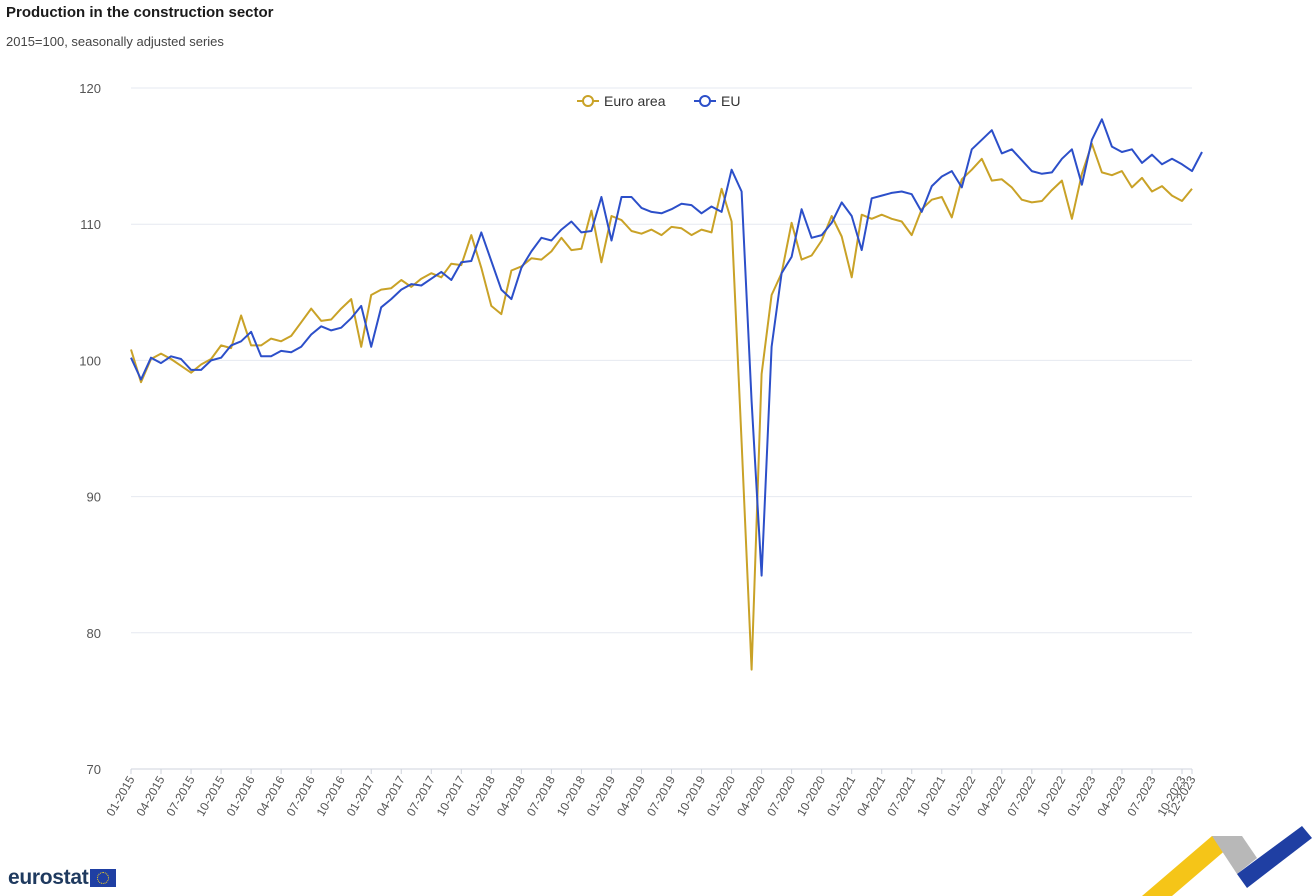 The image size is (1312, 896). What do you see at coordinates (90, 224) in the screenshot?
I see `y-tick-label: 110` at bounding box center [90, 224].